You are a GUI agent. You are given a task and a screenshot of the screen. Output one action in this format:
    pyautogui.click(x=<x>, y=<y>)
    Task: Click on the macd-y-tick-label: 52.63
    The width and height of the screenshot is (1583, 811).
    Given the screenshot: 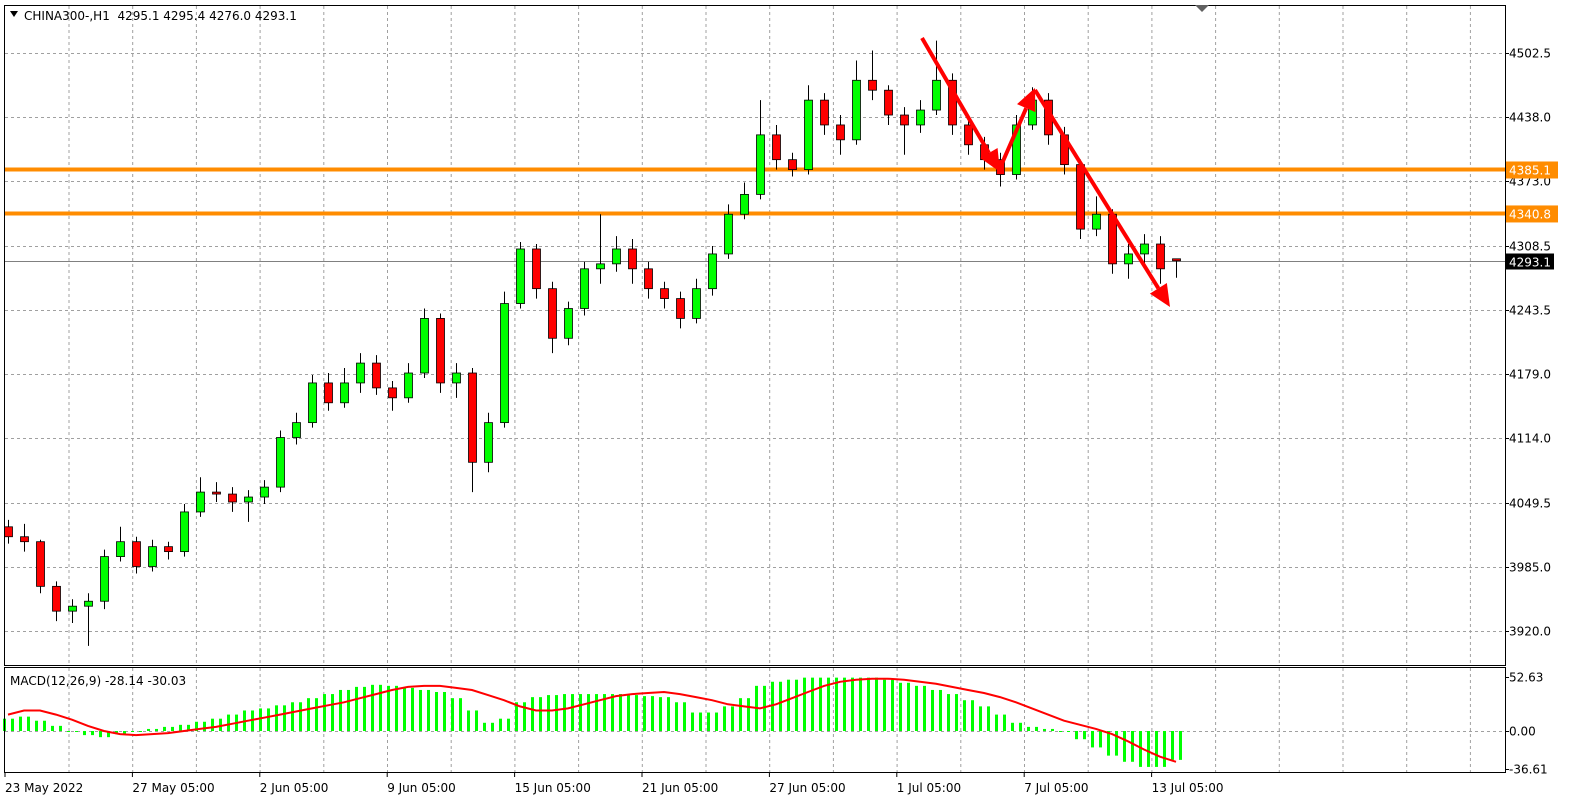 What is the action you would take?
    pyautogui.click(x=1526, y=678)
    